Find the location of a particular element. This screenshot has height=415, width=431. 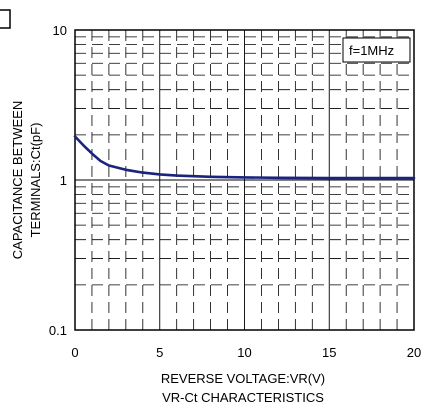

y-tick-label: 10 is located at coordinates (60, 30).